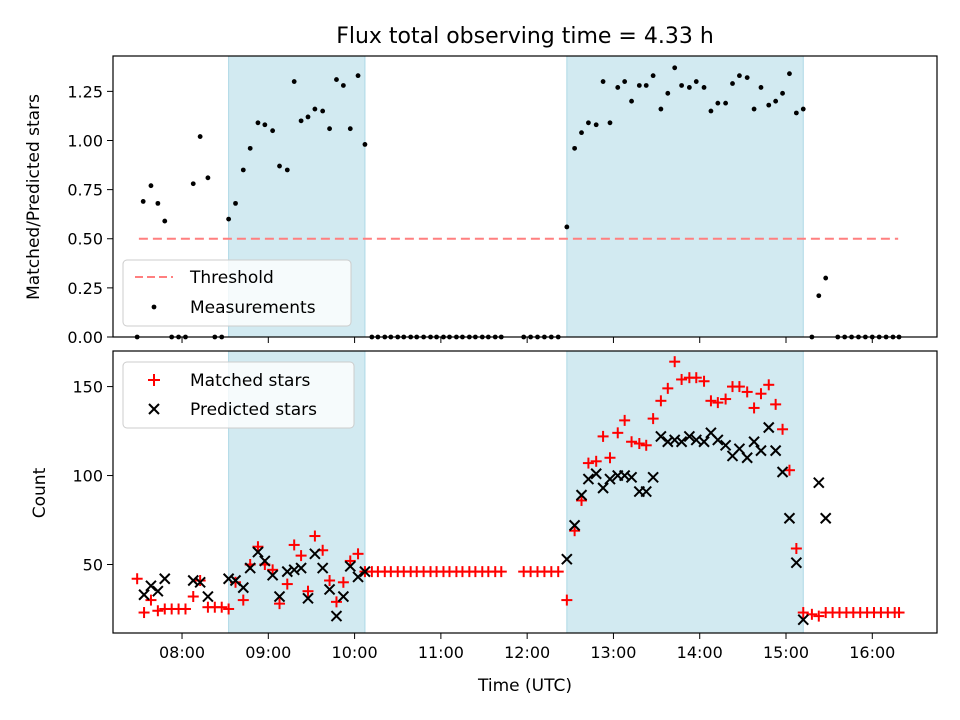 This screenshot has height=720, width=960. What do you see at coordinates (237, 293) in the screenshot?
I see `ratio-legend: Threshold Measurements` at bounding box center [237, 293].